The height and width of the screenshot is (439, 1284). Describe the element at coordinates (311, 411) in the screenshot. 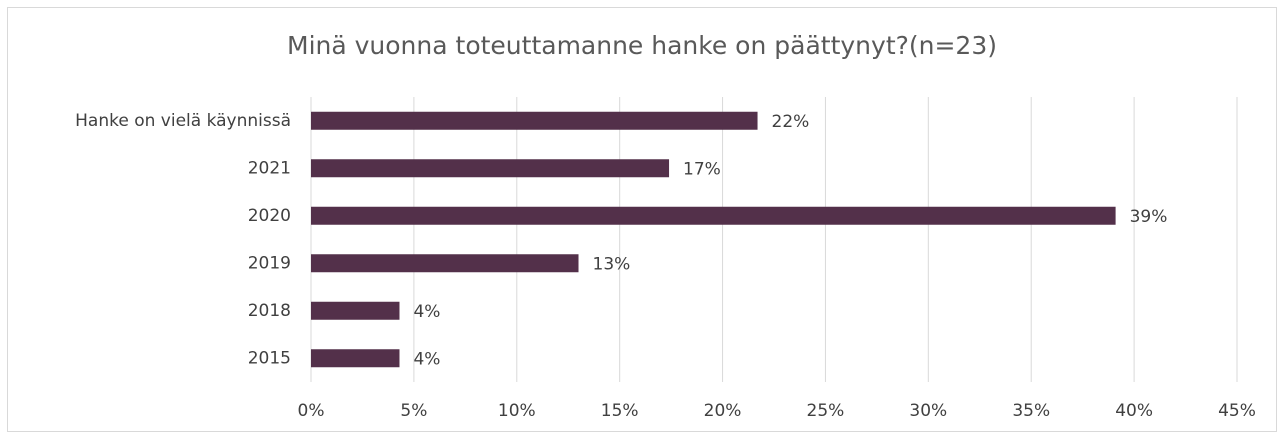

I see `x-tick-label: 0%` at that location.